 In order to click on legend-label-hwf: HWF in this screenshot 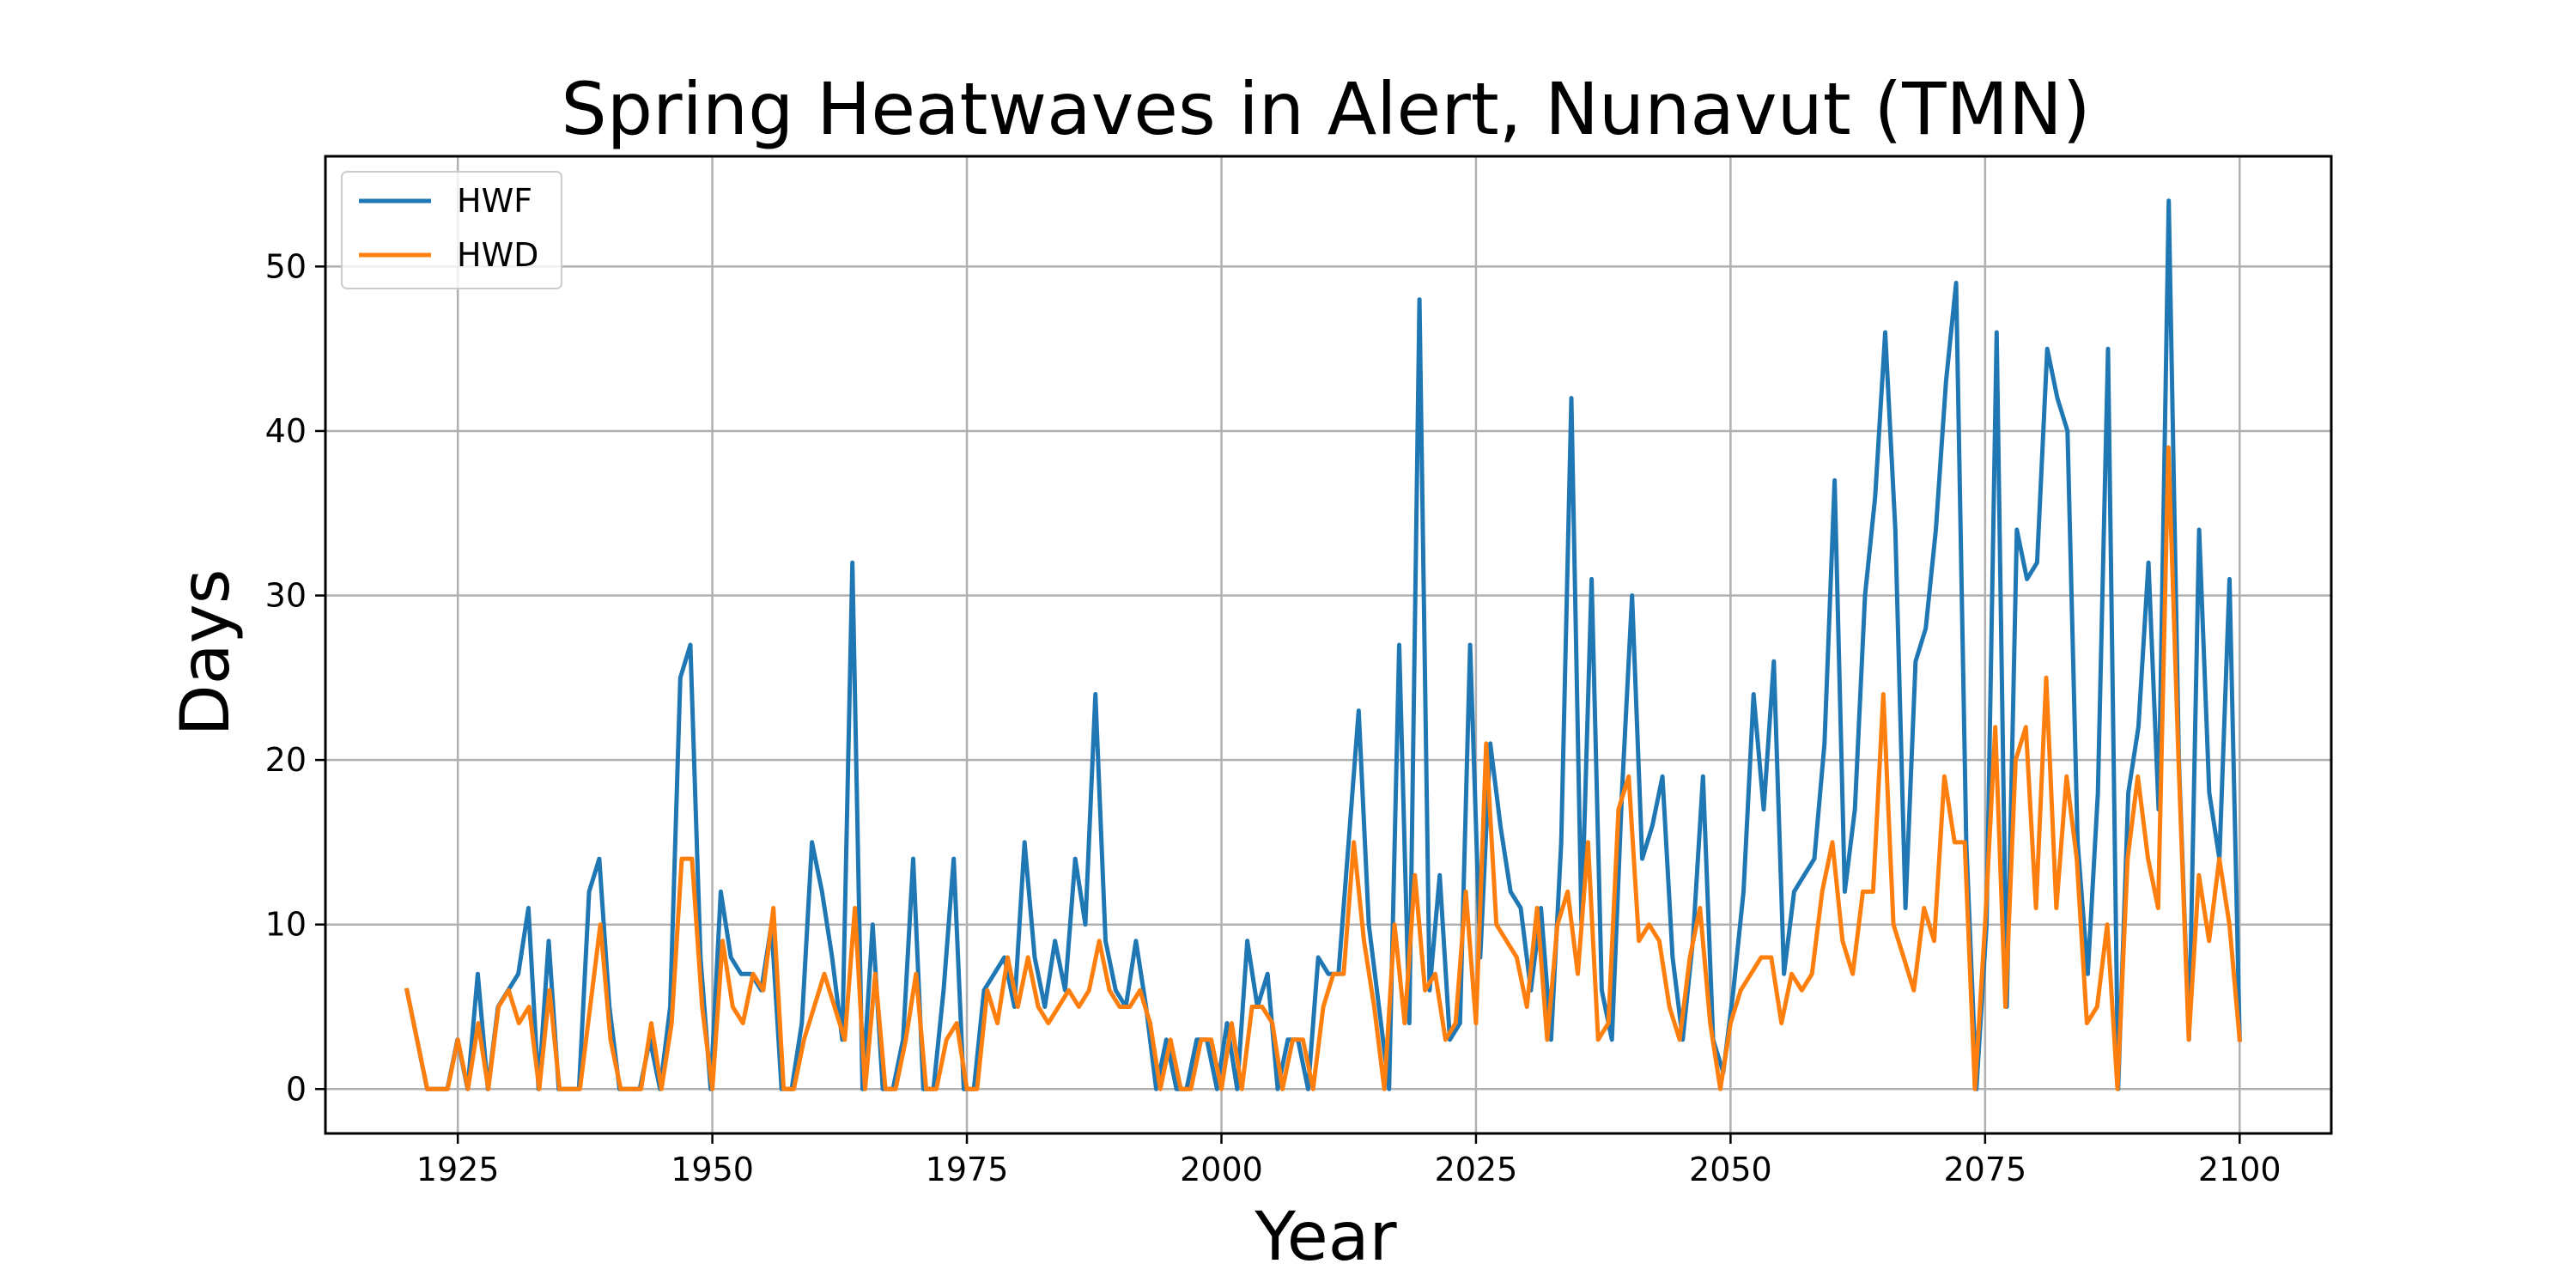, I will do `click(494, 201)`.